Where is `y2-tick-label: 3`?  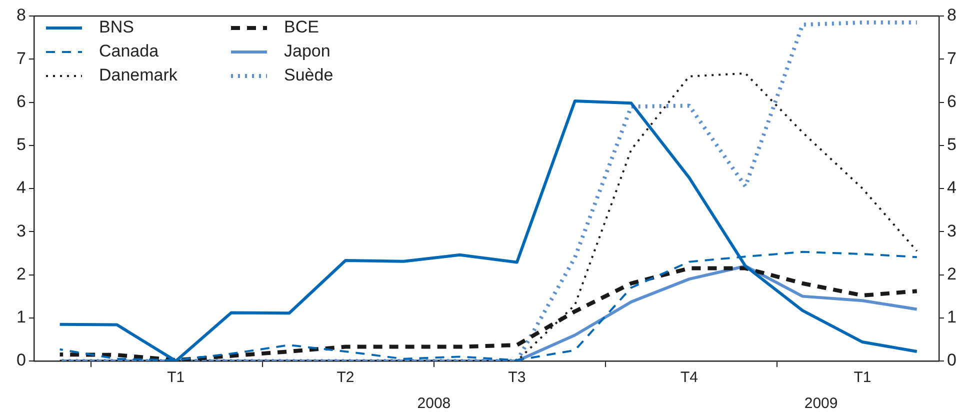 y2-tick-label: 3 is located at coordinates (951, 230).